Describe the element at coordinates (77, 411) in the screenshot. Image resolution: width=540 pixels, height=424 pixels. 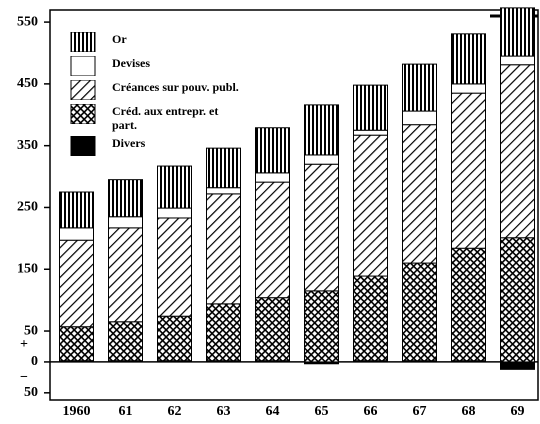
I see `x-tick-label: 1960` at that location.